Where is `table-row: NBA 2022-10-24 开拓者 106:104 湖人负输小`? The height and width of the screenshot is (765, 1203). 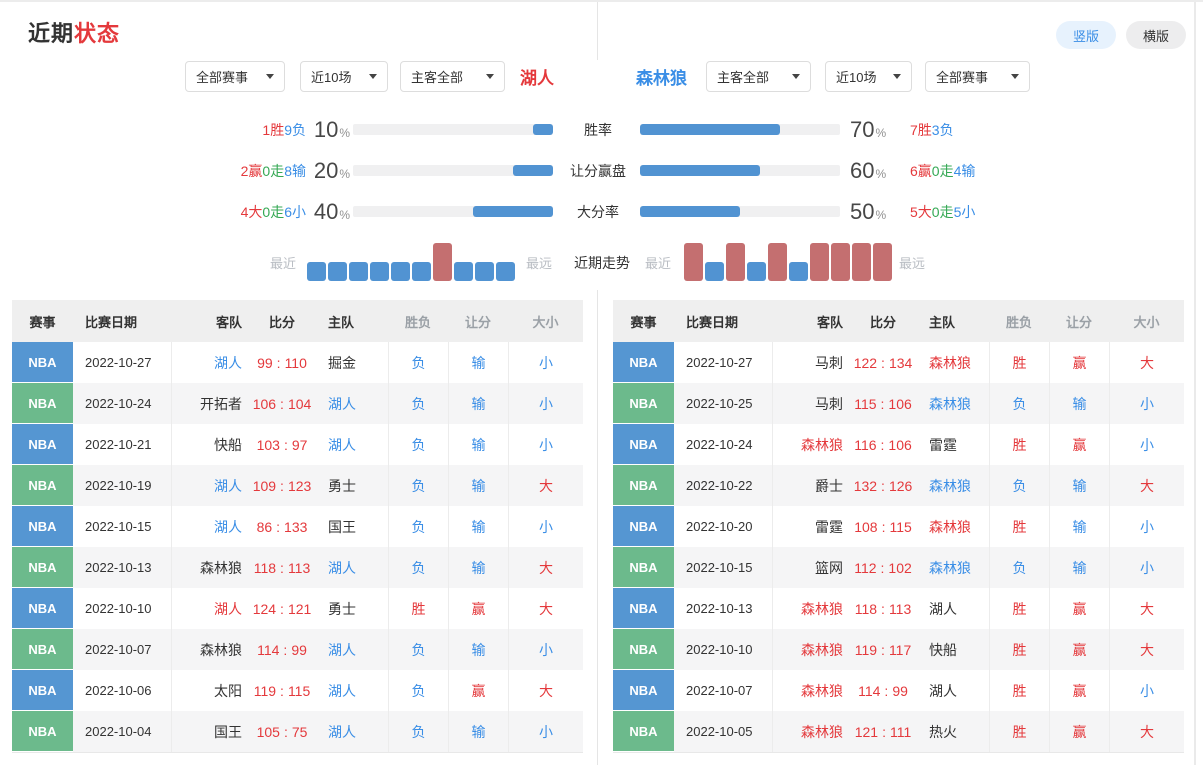 table-row: NBA 2022-10-24 开拓者 106:104 湖人负输小 is located at coordinates (297, 403).